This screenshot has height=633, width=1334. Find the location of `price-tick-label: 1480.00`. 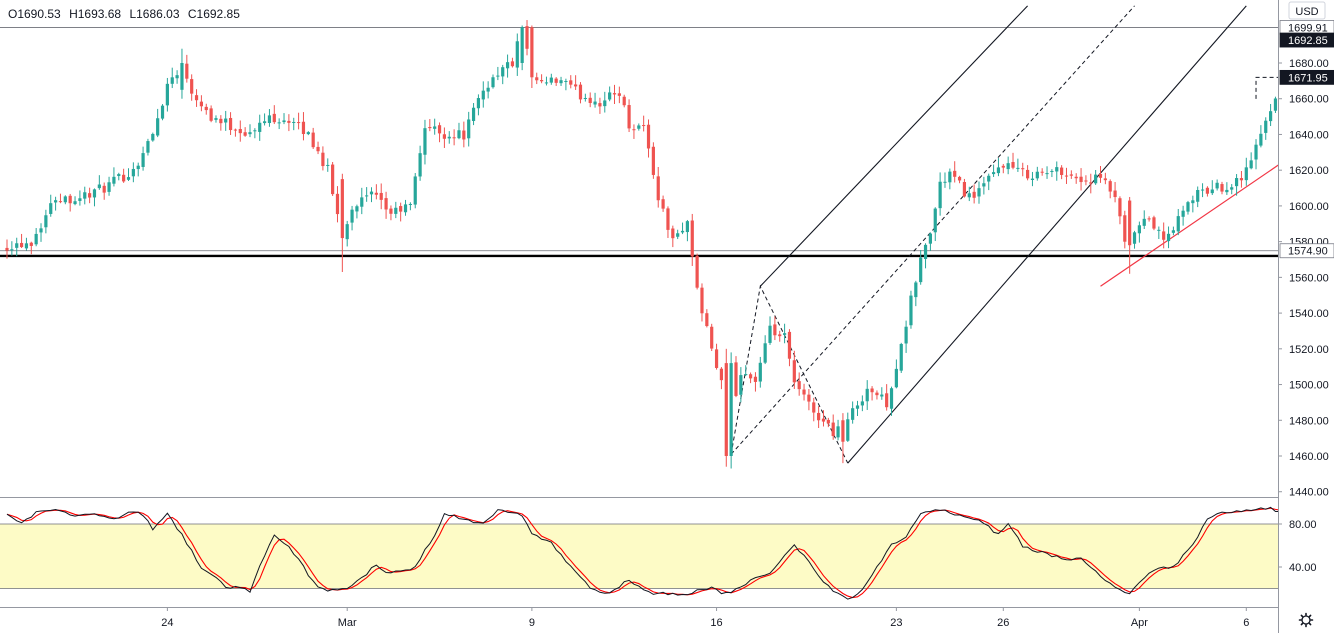

price-tick-label: 1480.00 is located at coordinates (1309, 421).